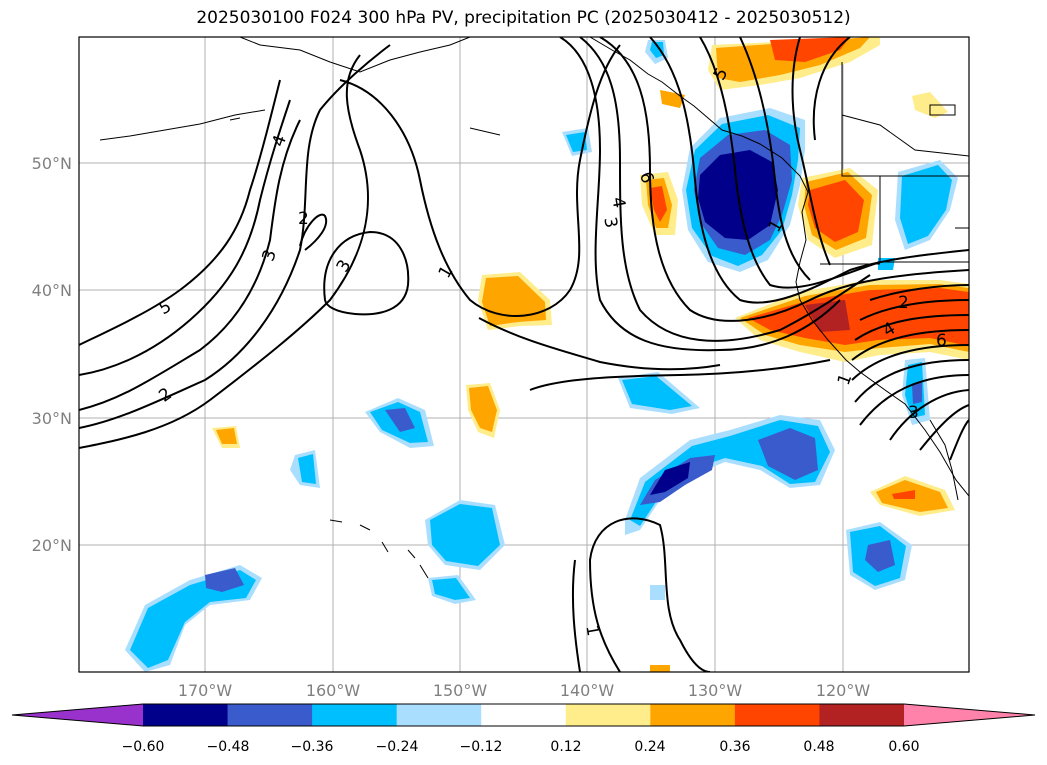 This screenshot has width=1047, height=765. Describe the element at coordinates (52, 354) in the screenshot. I see `lat-labels: 50°N 40°N 30°N 20°N` at that location.